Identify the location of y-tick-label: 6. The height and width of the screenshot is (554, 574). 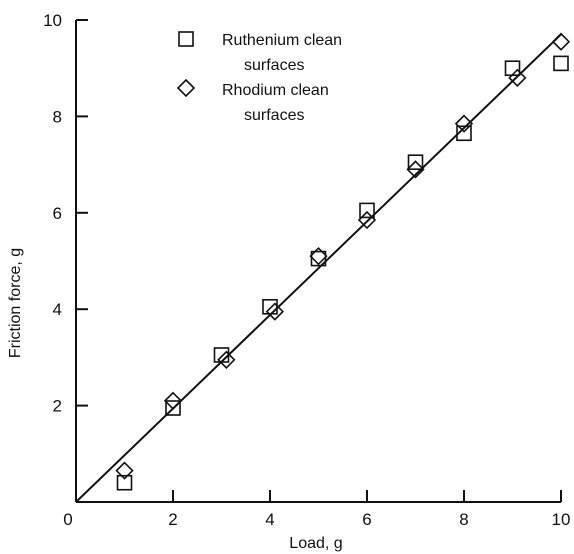
(57, 213).